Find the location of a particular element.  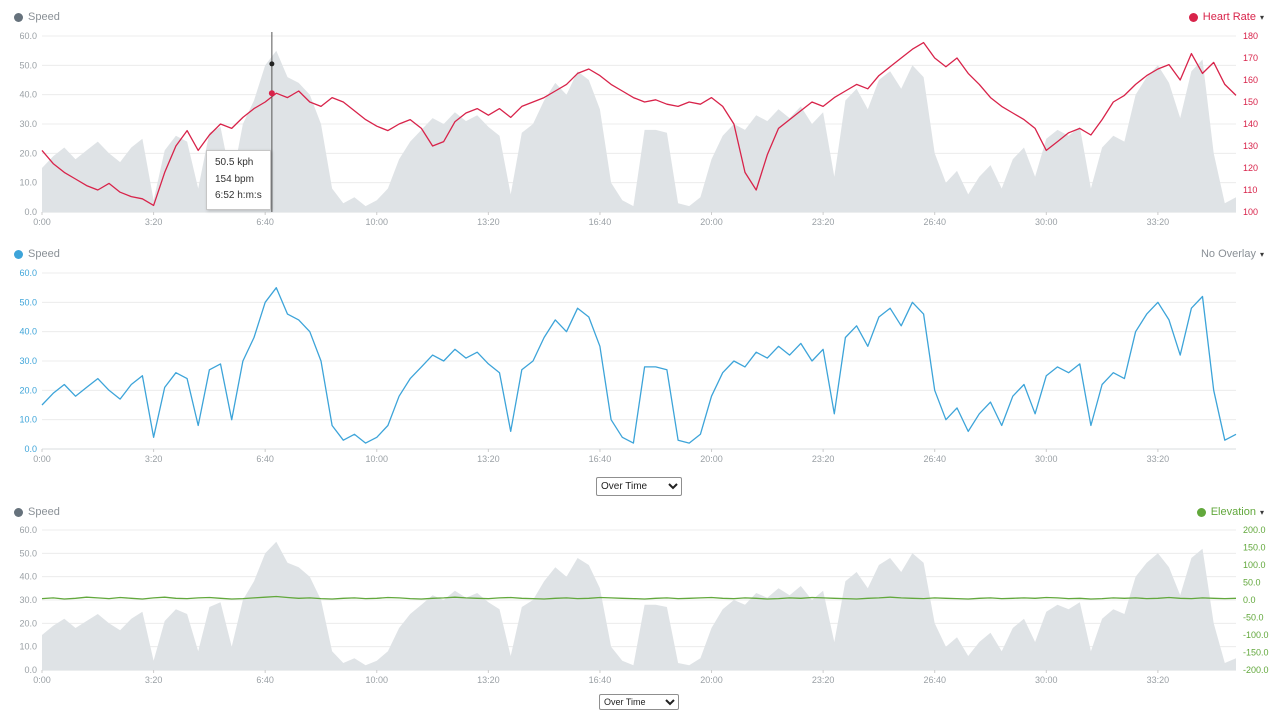

tooltip-speed-value: 50.5 kph is located at coordinates (234, 162).